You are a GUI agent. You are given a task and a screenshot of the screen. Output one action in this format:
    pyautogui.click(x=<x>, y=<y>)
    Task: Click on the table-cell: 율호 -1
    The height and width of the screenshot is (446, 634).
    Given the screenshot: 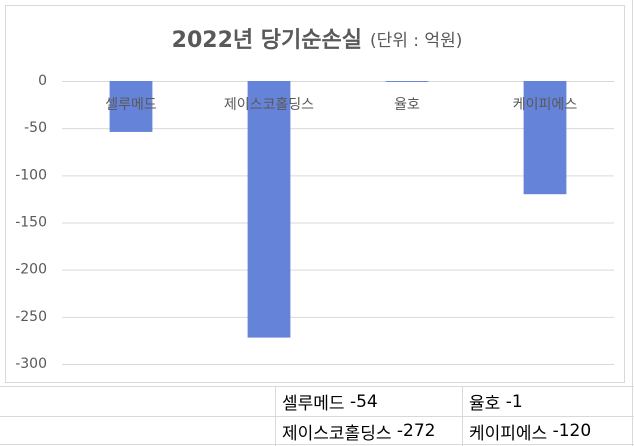 What is the action you would take?
    pyautogui.click(x=547, y=401)
    